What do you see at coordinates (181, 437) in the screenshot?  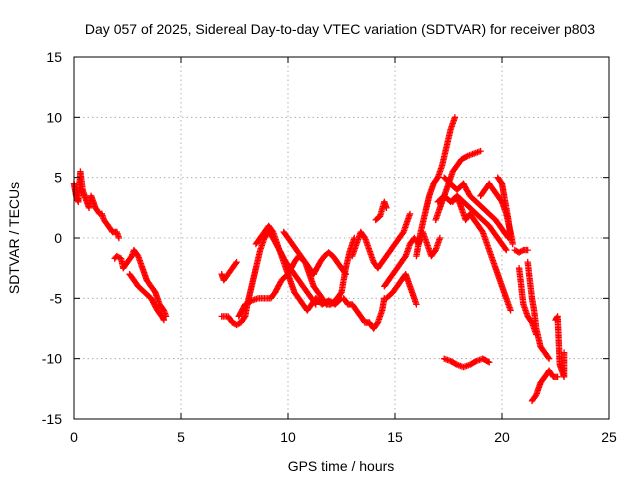 I see `x-tick-label: 5` at bounding box center [181, 437].